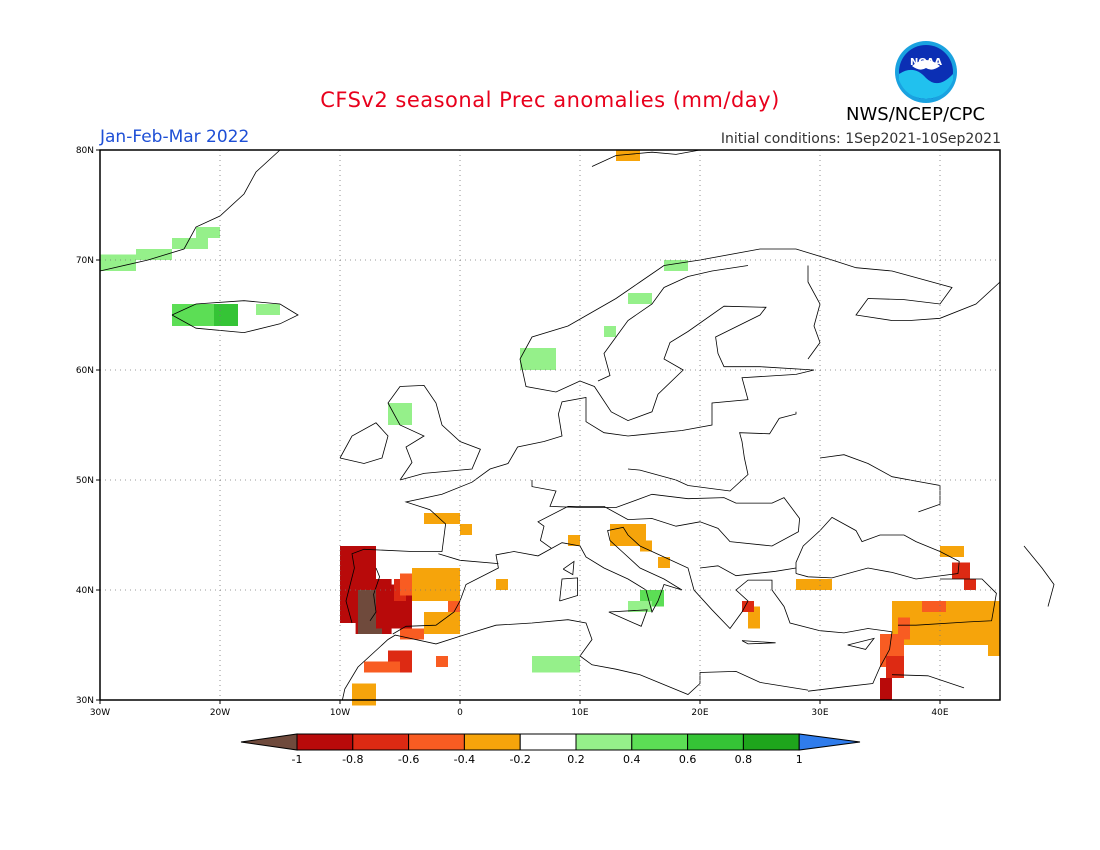  What do you see at coordinates (550, 100) in the screenshot?
I see `map-title: CFSv2 seasonal Prec anomalies (mm/day)` at bounding box center [550, 100].